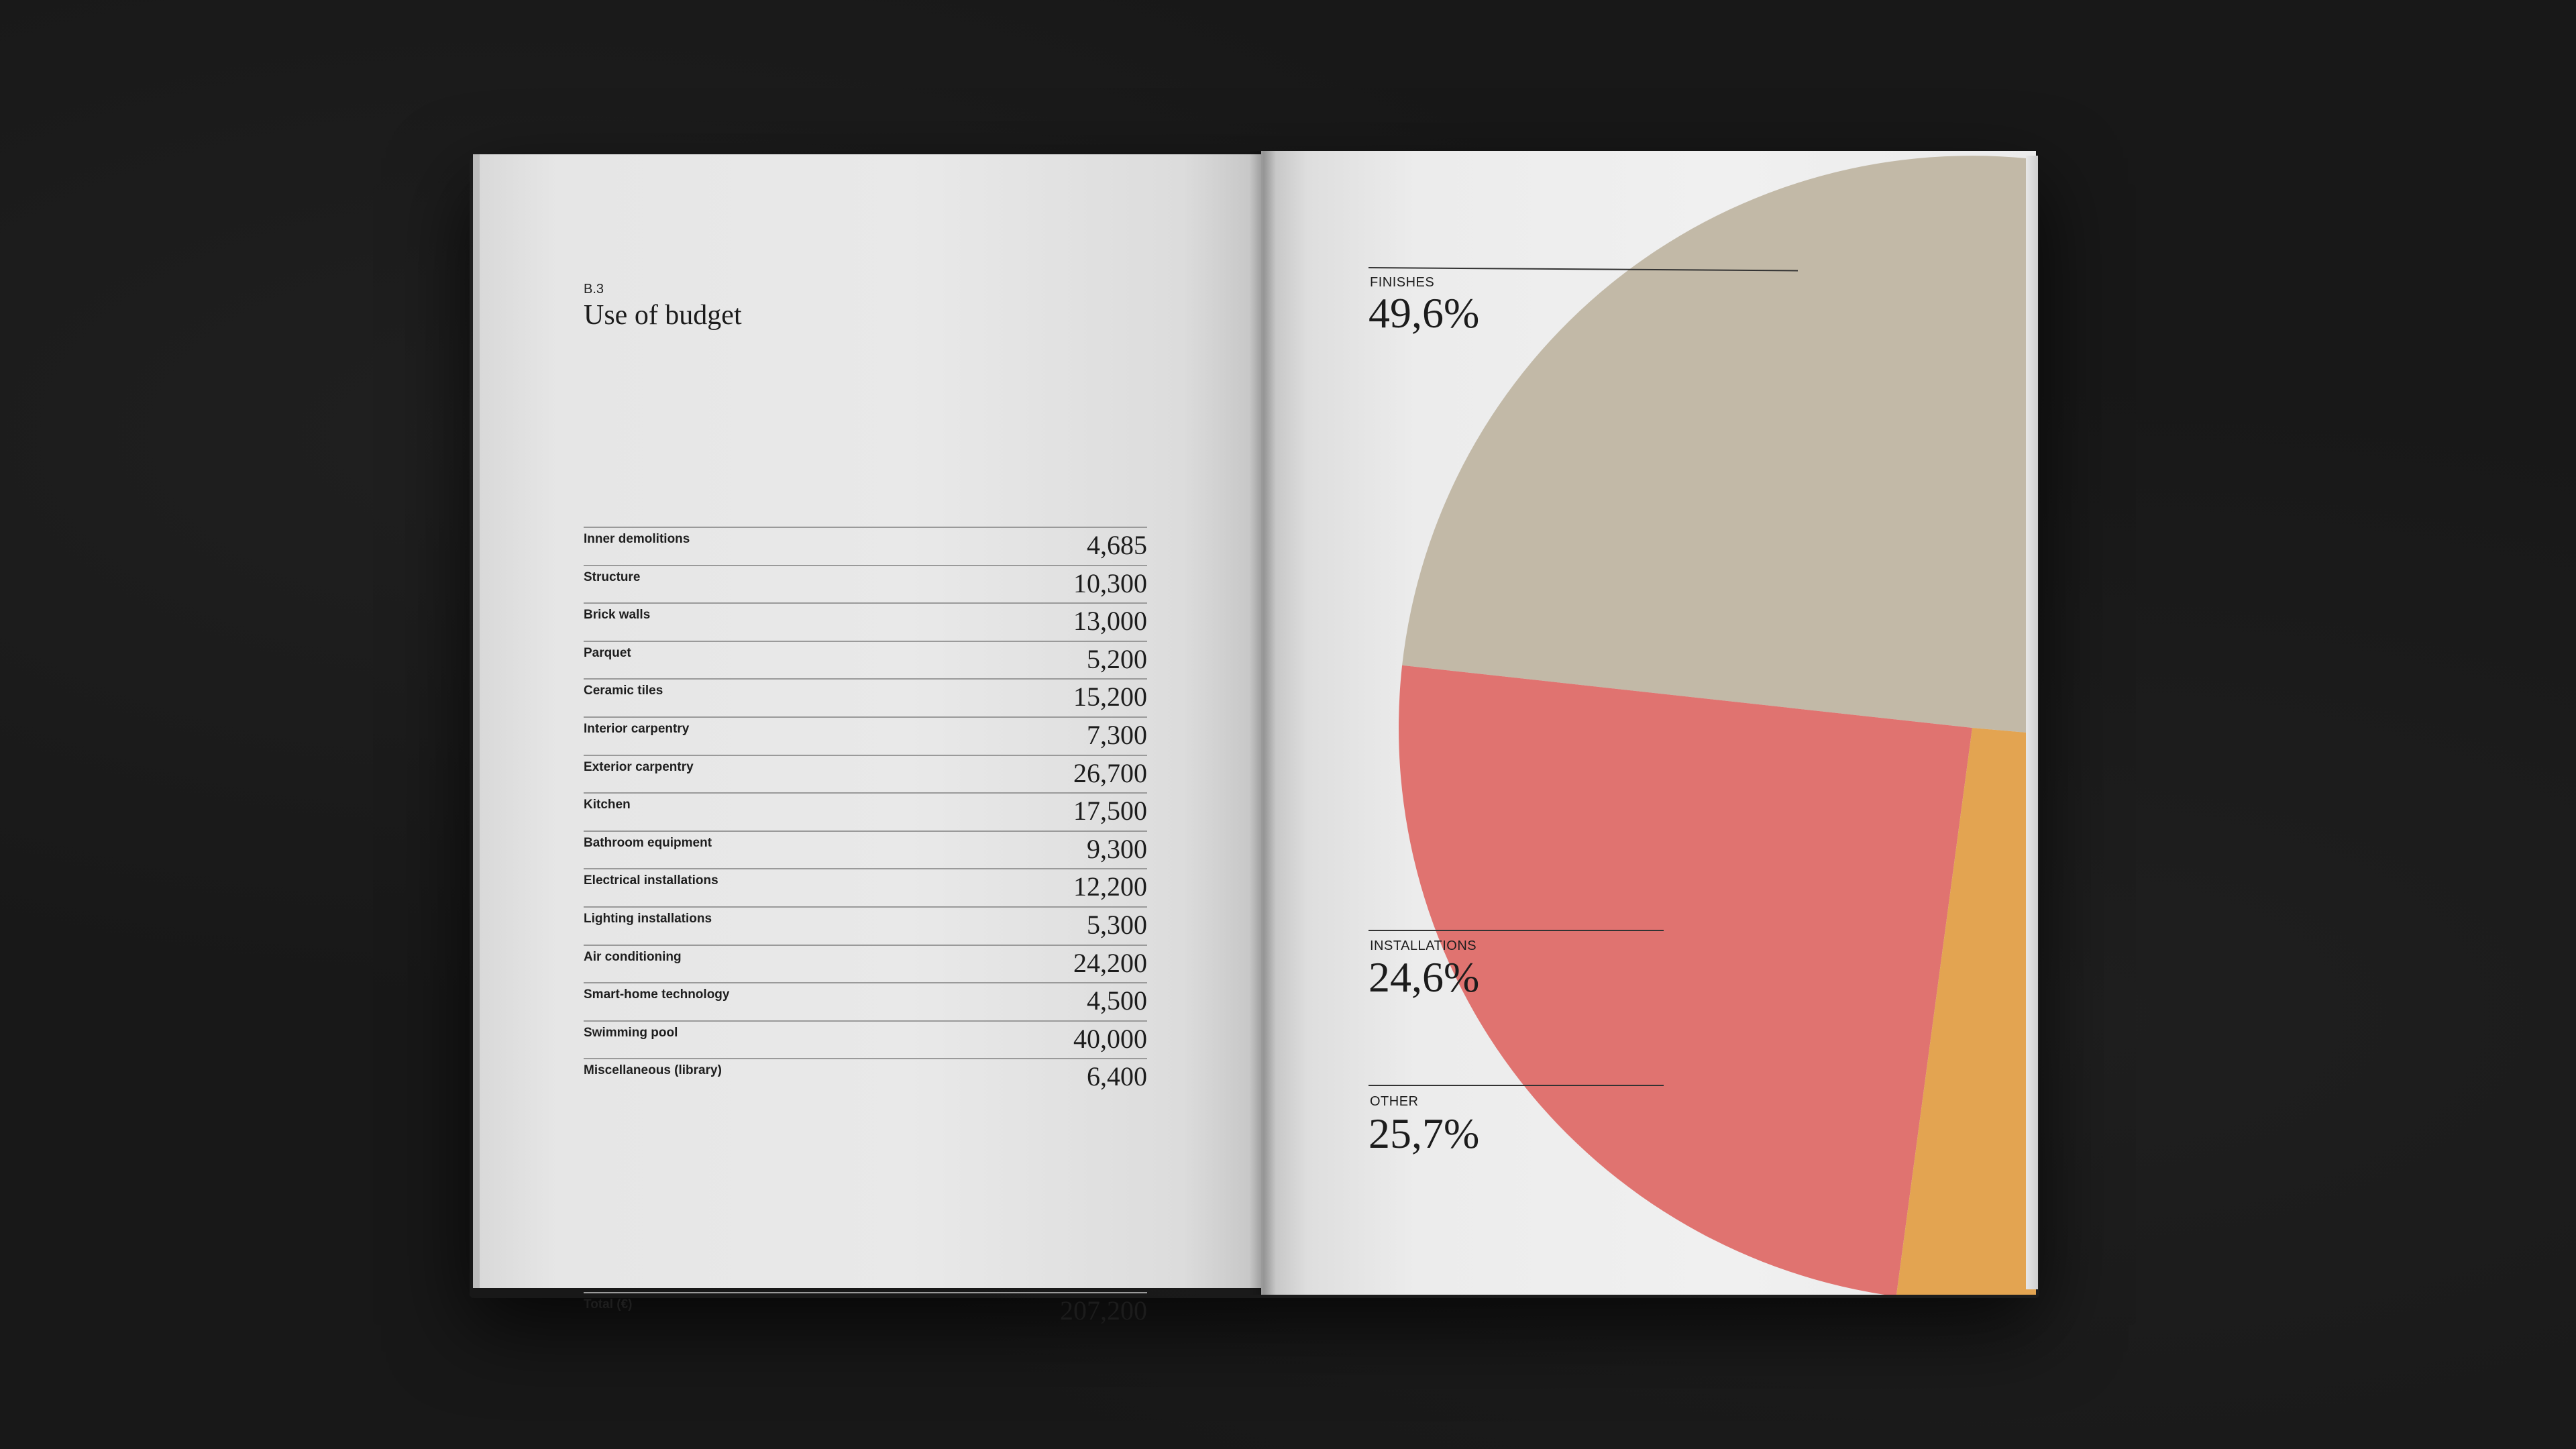 This screenshot has width=2576, height=1449. I want to click on budget-row-value: 4,500, so click(1117, 1000).